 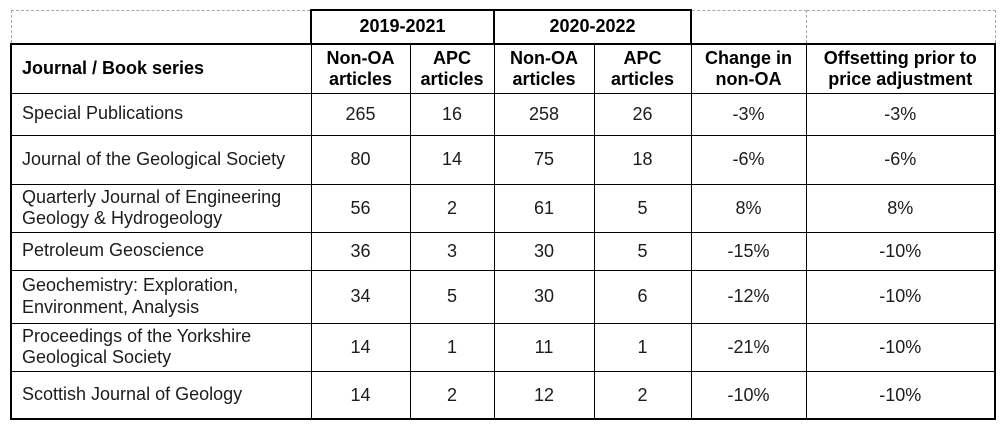 I want to click on apc-2019-2021-cell: 16, so click(x=452, y=114).